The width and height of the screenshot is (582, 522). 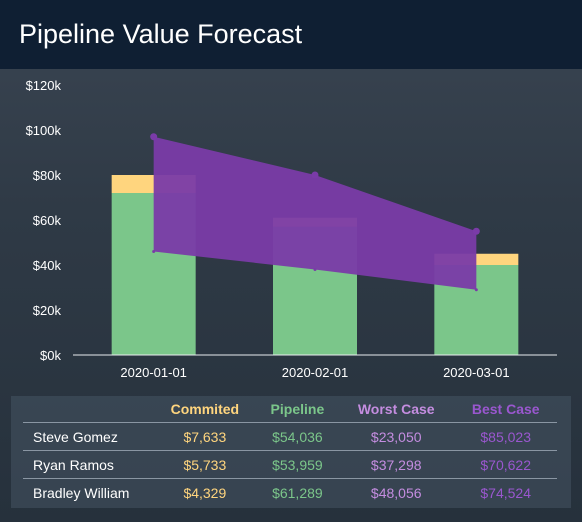 What do you see at coordinates (476, 259) in the screenshot?
I see `bar-commited` at bounding box center [476, 259].